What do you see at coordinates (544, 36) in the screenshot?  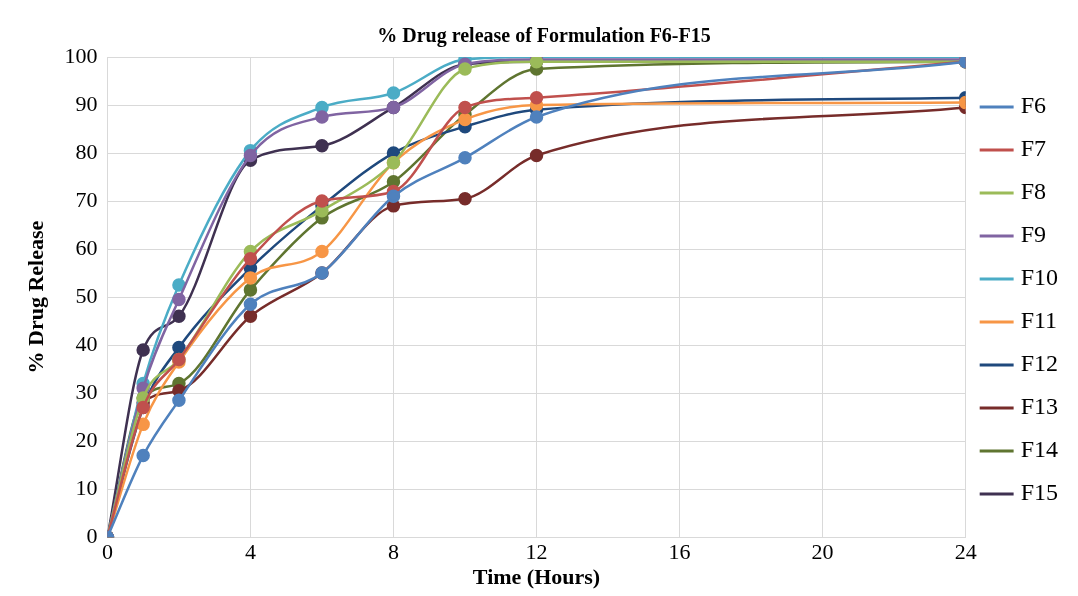 I see `chart-title: % Drug release of Formulation F6-F15` at bounding box center [544, 36].